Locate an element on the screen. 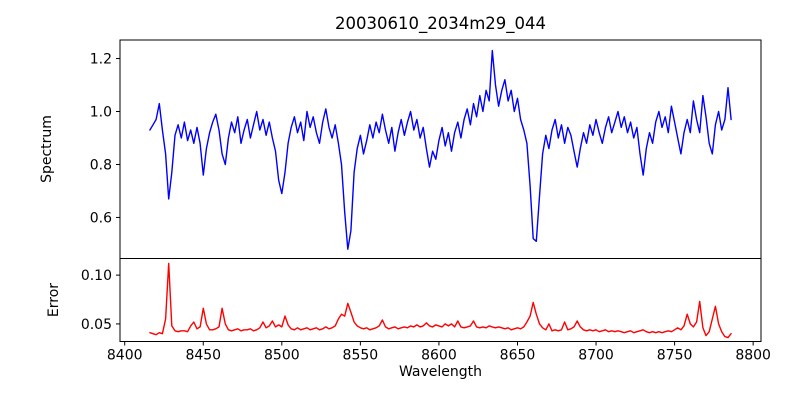 This screenshot has width=800, height=404. spectrum-y-ticks: 1.2 1.0 0.8 0.6 is located at coordinates (105, 138).